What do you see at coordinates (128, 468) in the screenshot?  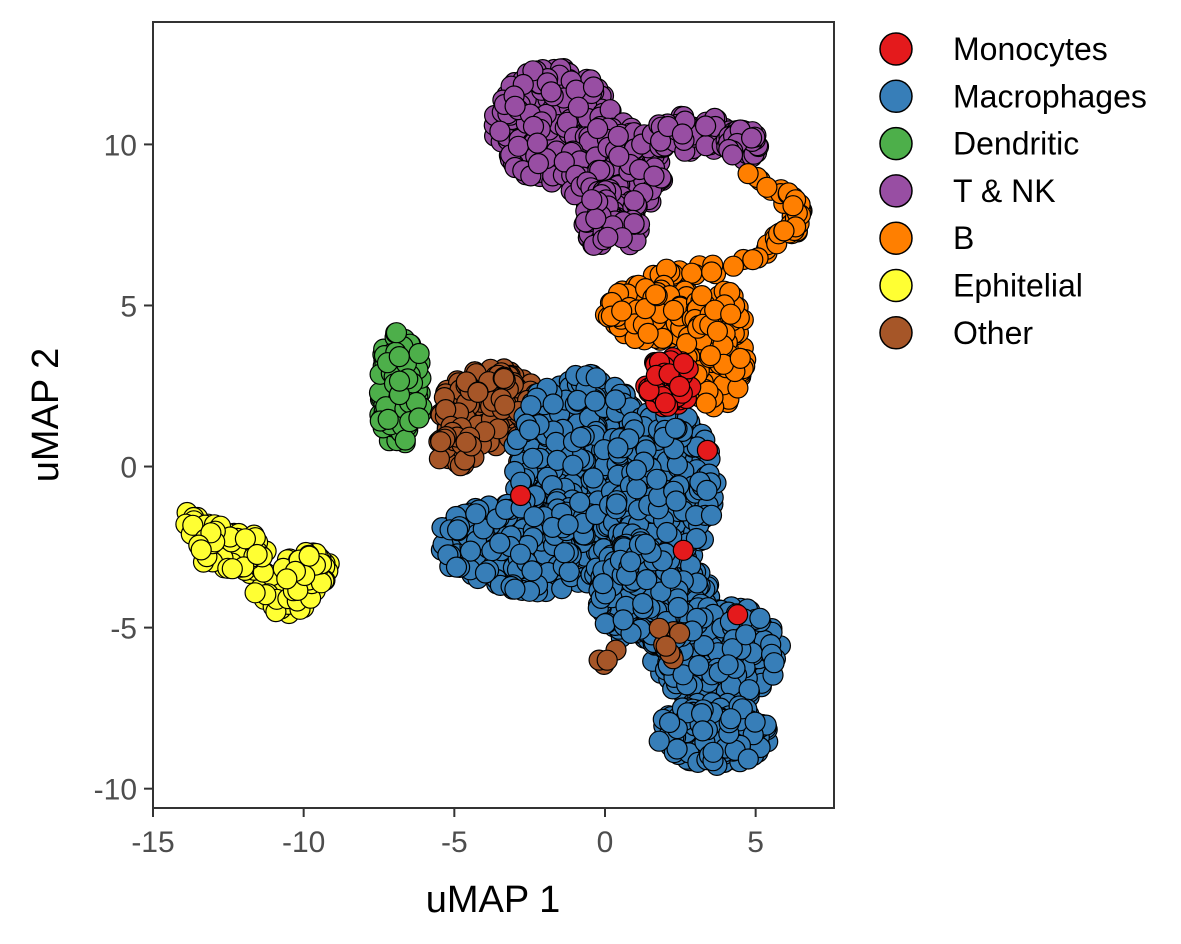 I see `y-tick-label: 0` at bounding box center [128, 468].